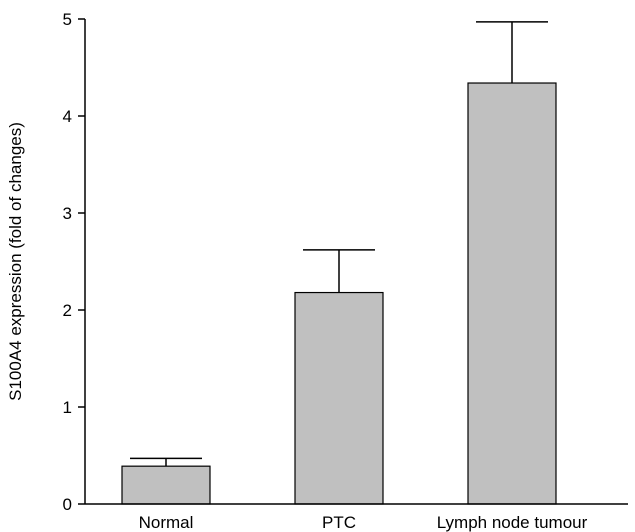 The height and width of the screenshot is (532, 635). What do you see at coordinates (339, 522) in the screenshot?
I see `x-tick-label: PTC` at bounding box center [339, 522].